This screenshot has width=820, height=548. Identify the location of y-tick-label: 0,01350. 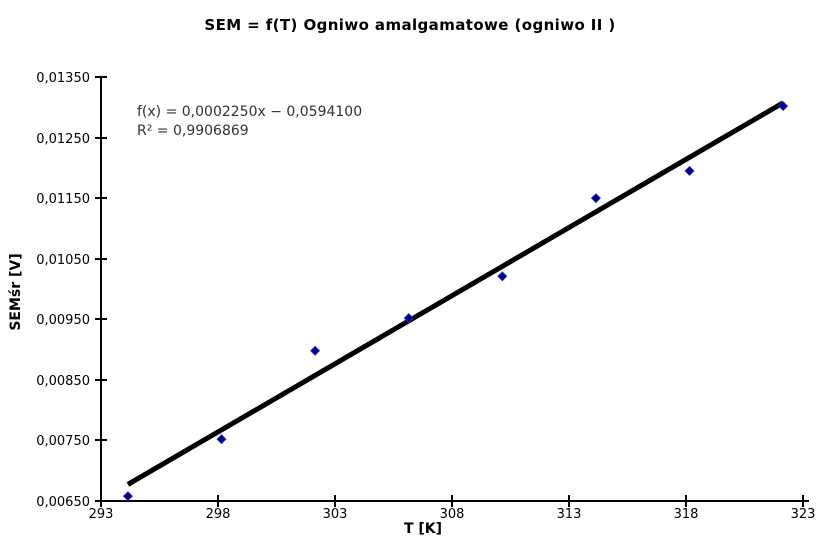
(63, 78).